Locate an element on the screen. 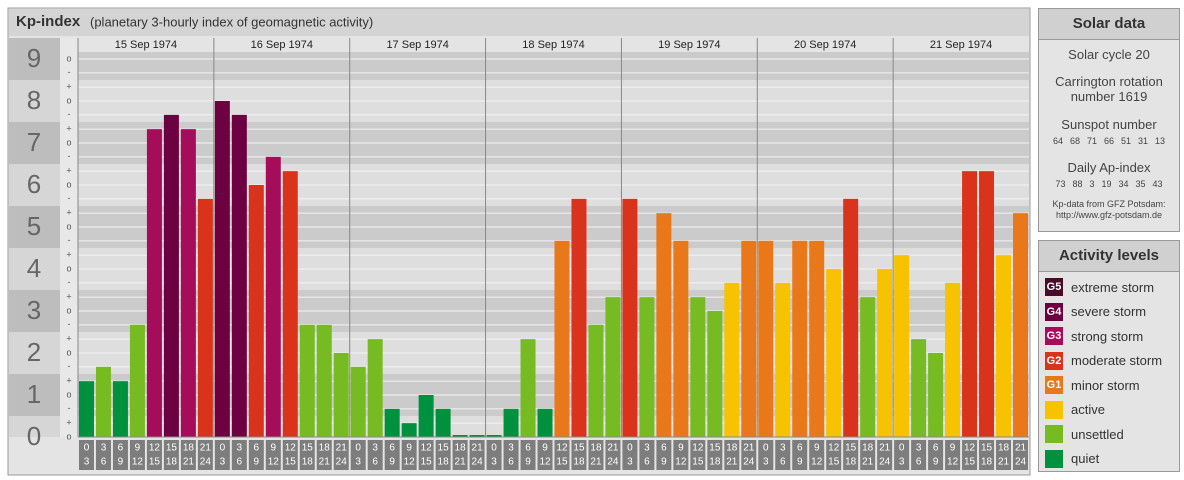 Image resolution: width=1184 pixels, height=480 pixels. date-label: 16 Sep 1974 is located at coordinates (282, 45).